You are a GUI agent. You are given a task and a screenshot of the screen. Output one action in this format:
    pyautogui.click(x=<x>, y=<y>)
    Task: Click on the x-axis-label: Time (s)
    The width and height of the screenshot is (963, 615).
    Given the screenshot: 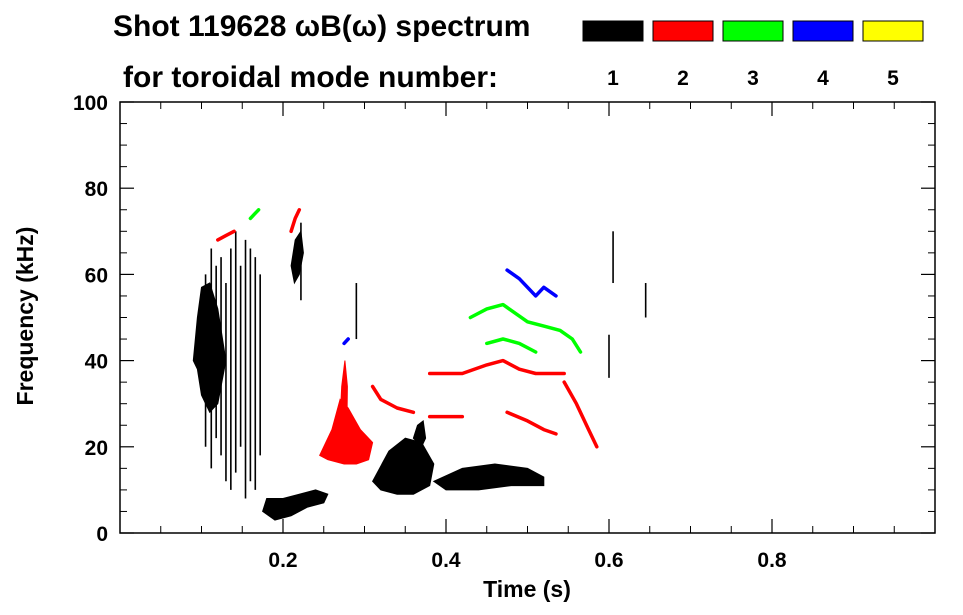 What is the action you would take?
    pyautogui.click(x=527, y=589)
    